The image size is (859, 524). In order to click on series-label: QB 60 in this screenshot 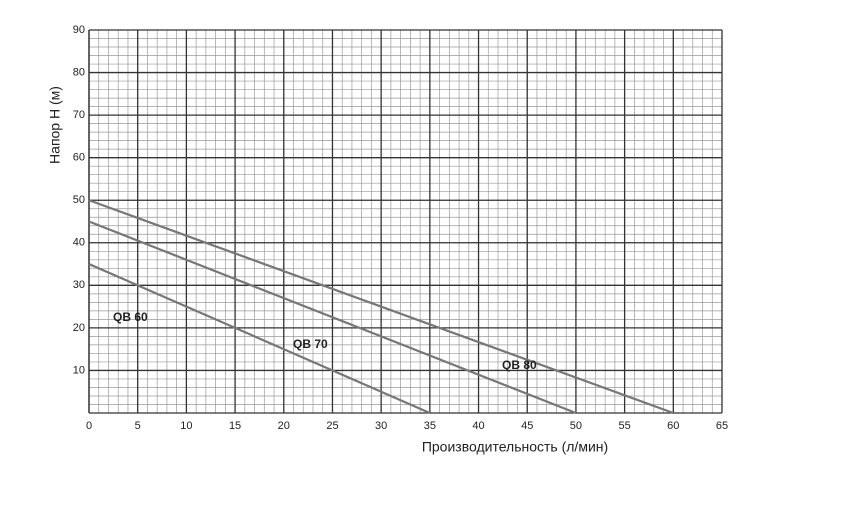, I will do `click(130, 317)`.